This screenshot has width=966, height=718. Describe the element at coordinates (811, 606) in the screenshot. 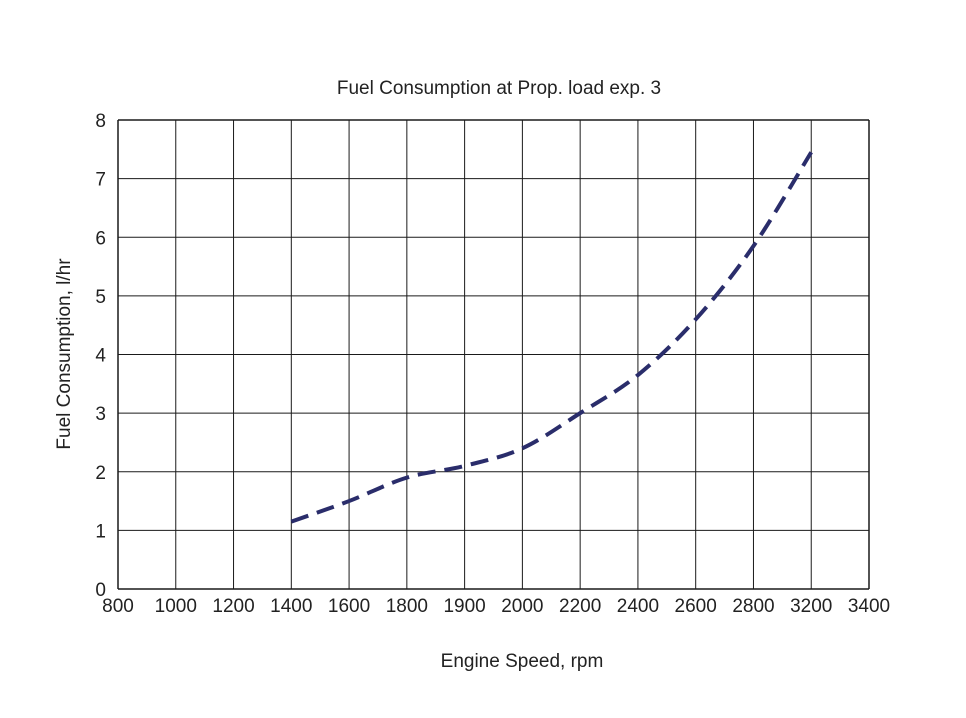

I see `x-tick-label: 3200` at that location.